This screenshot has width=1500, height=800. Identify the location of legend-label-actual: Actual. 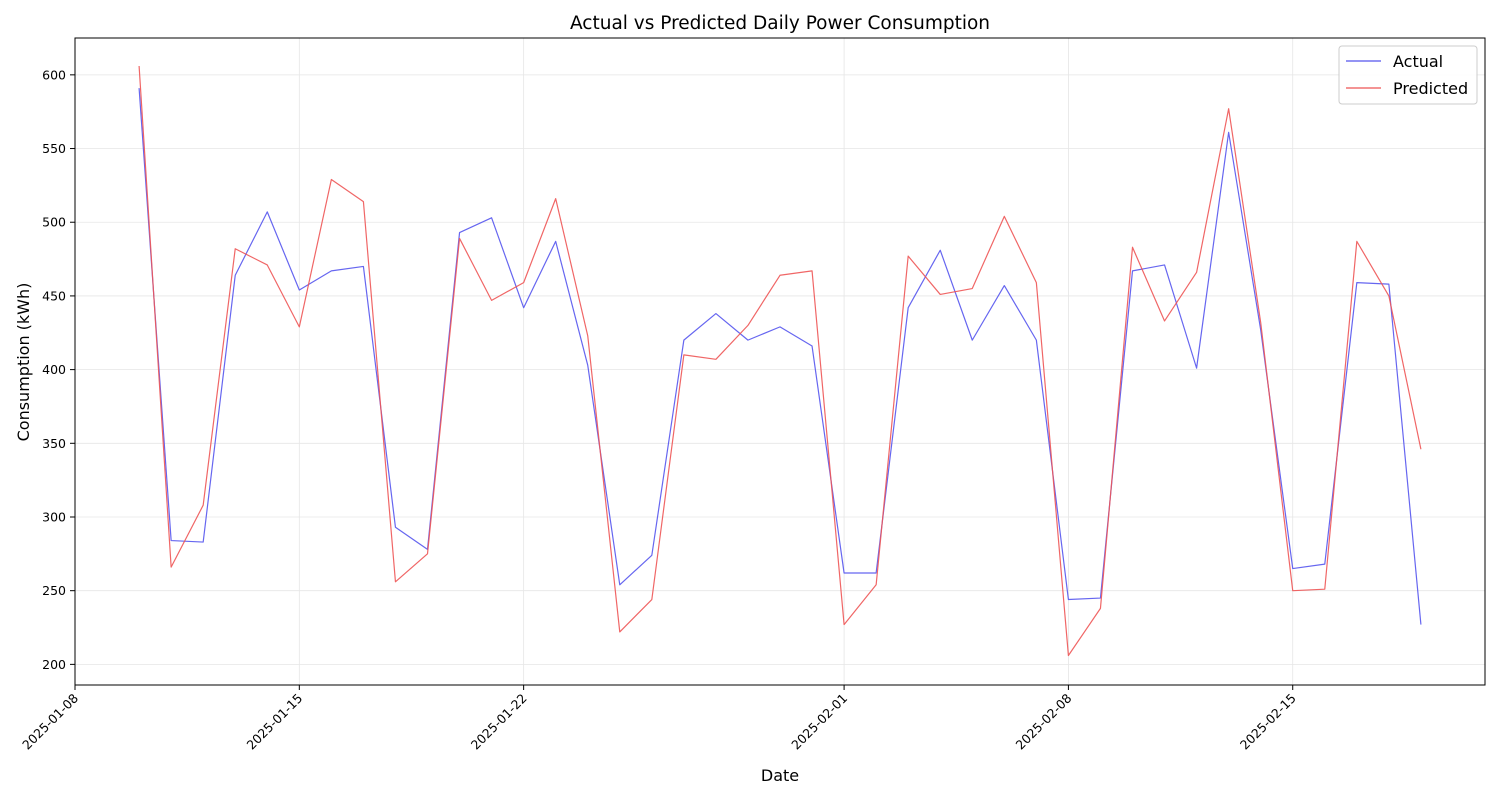
(1418, 61).